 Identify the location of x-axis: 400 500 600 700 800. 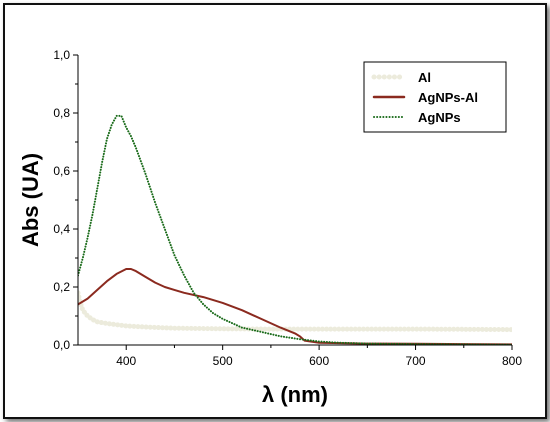
(300, 356).